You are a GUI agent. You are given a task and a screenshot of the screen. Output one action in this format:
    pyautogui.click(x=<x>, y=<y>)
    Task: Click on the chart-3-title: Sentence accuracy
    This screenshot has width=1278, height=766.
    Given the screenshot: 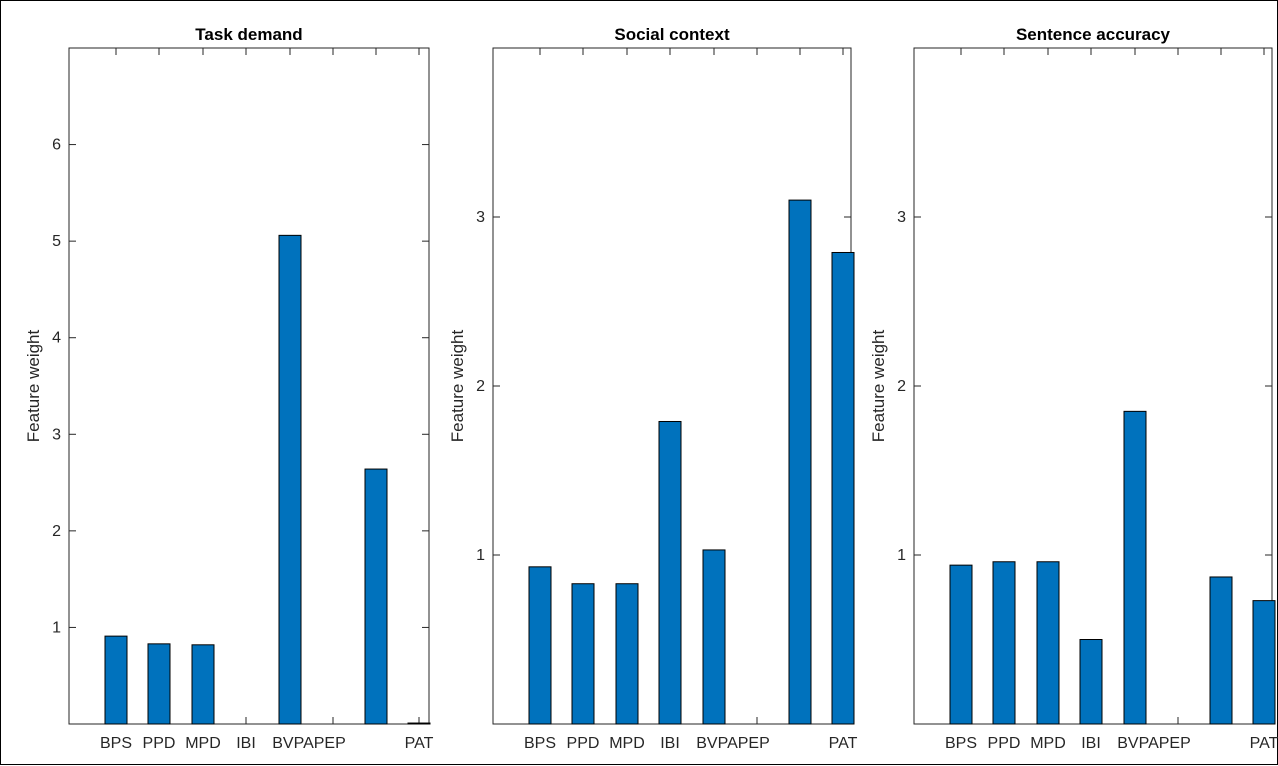 What is the action you would take?
    pyautogui.click(x=1093, y=34)
    